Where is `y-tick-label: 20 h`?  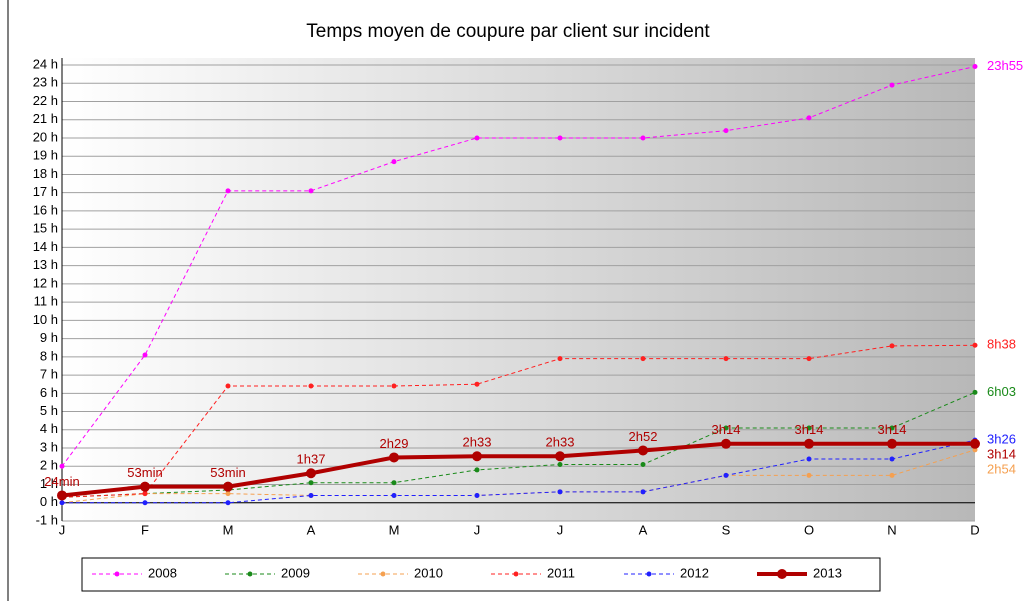
y-tick-label: 20 h is located at coordinates (45, 136).